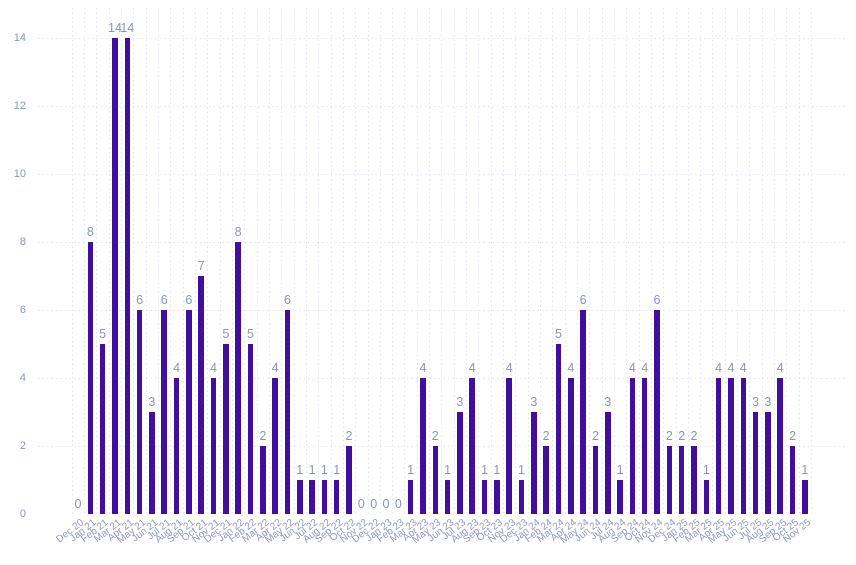 This screenshot has height=565, width=856. What do you see at coordinates (22, 242) in the screenshot?
I see `y-axis-tick-label: 8` at bounding box center [22, 242].